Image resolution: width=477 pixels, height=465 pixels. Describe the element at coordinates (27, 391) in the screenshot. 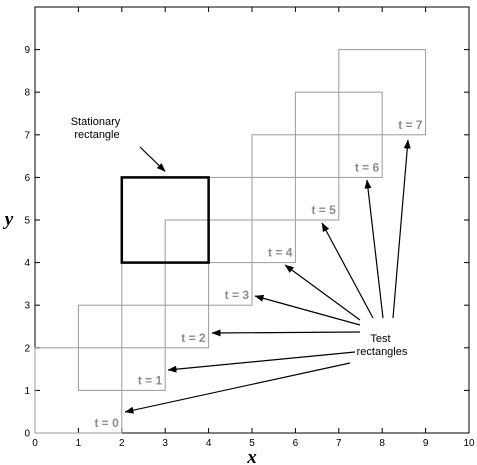

I see `y-tick-label: 1` at that location.